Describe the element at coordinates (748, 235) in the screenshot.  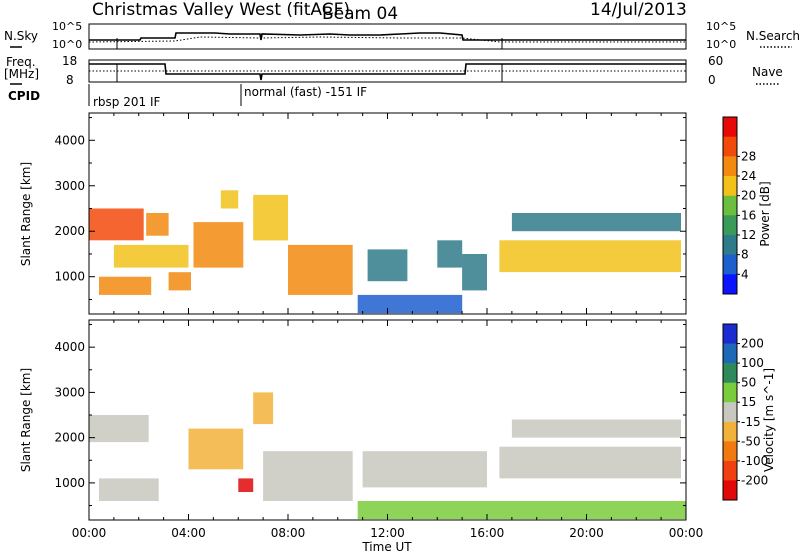
I see `colorbar-tick-label-2: 12` at that location.